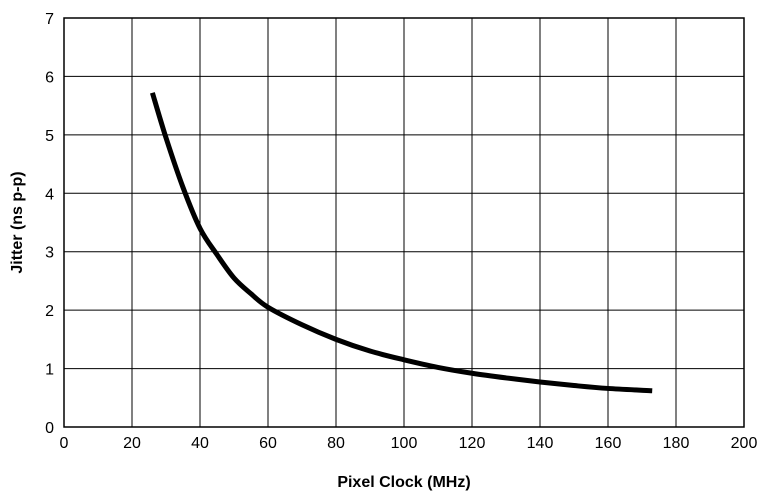 The height and width of the screenshot is (493, 766). I want to click on y-axis-title: Jitter (ns p-p), so click(17, 222).